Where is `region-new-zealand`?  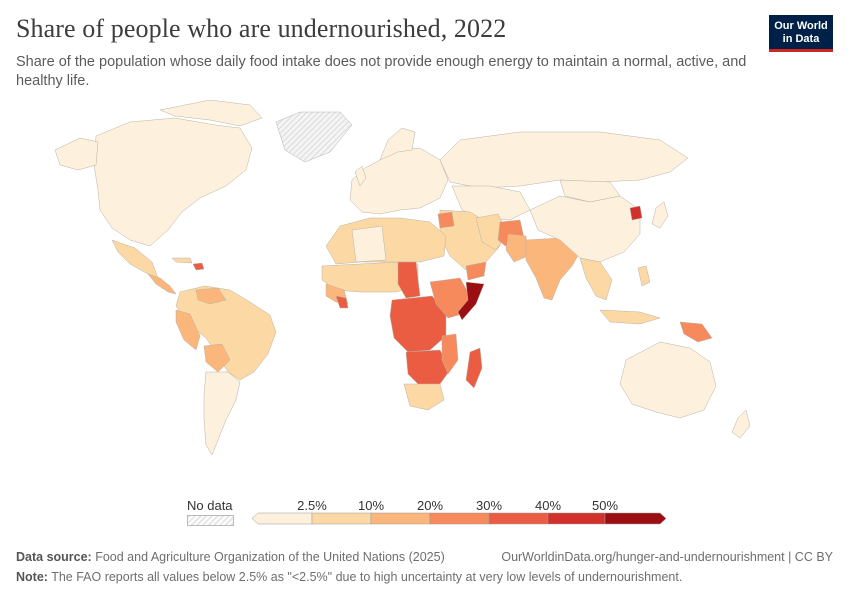 region-new-zealand is located at coordinates (741, 424).